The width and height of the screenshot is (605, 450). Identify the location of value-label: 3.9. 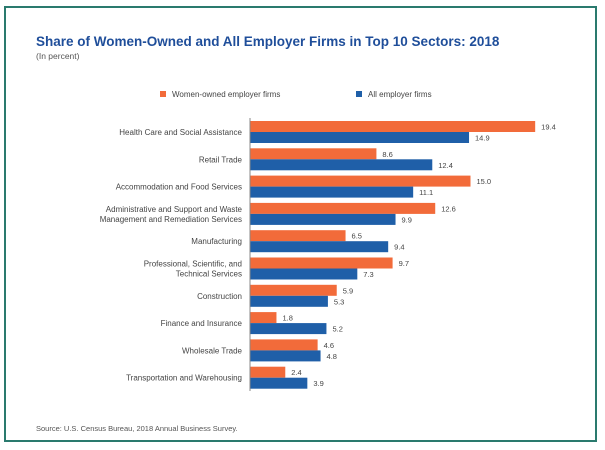
(318, 383).